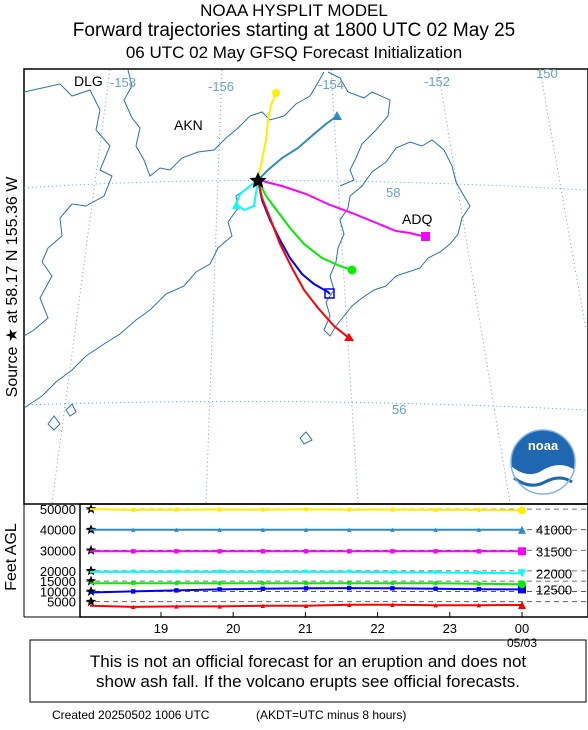 The height and width of the screenshot is (730, 588). I want to click on map-trajectory-yellow, so click(267, 136).